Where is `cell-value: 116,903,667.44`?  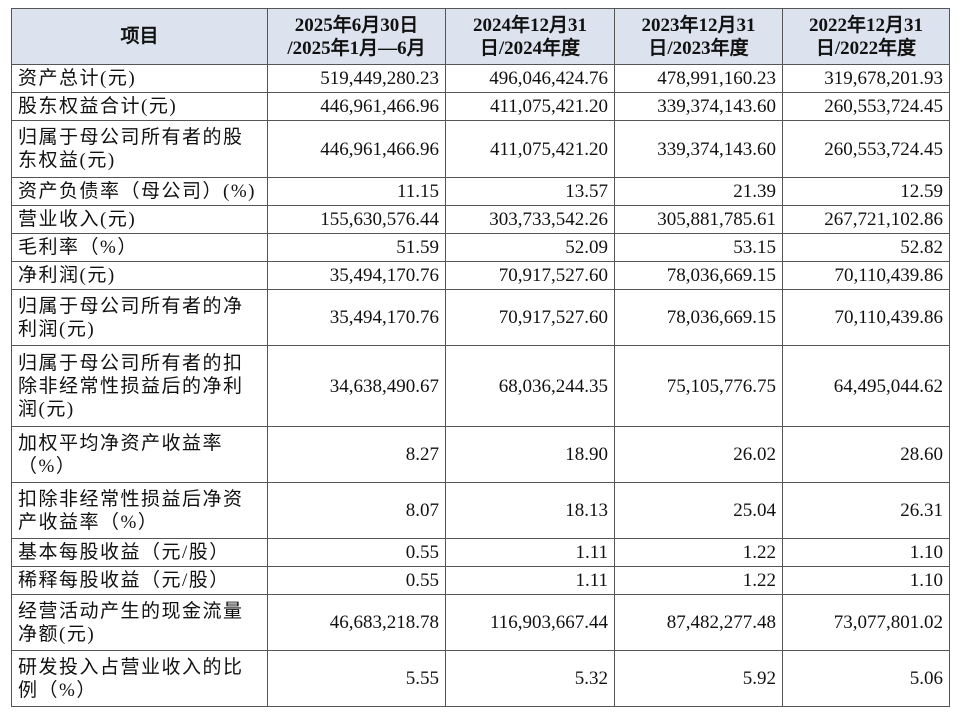
cell-value: 116,903,667.44 is located at coordinates (530, 622).